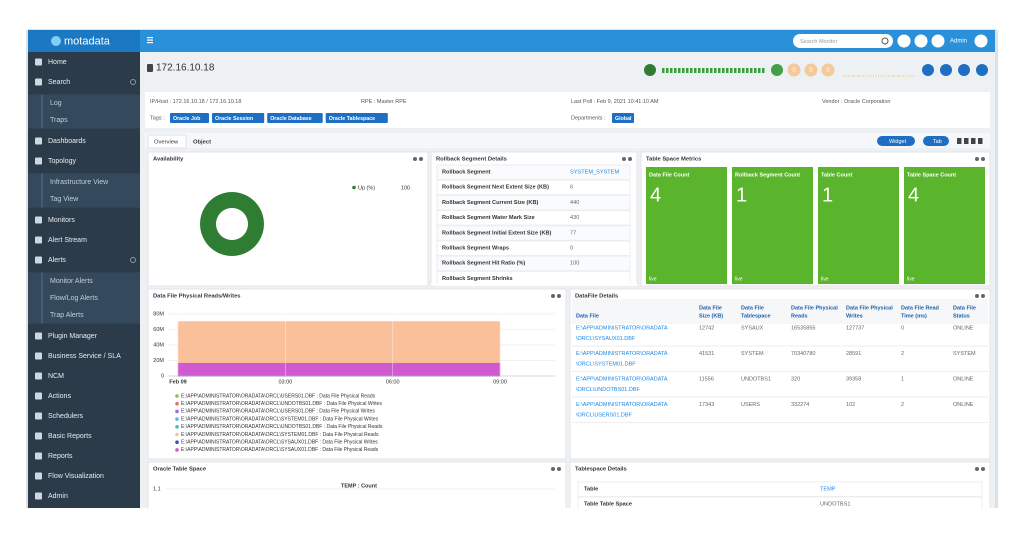 The height and width of the screenshot is (541, 1024). What do you see at coordinates (591, 489) in the screenshot?
I see `row-label: Table` at bounding box center [591, 489].